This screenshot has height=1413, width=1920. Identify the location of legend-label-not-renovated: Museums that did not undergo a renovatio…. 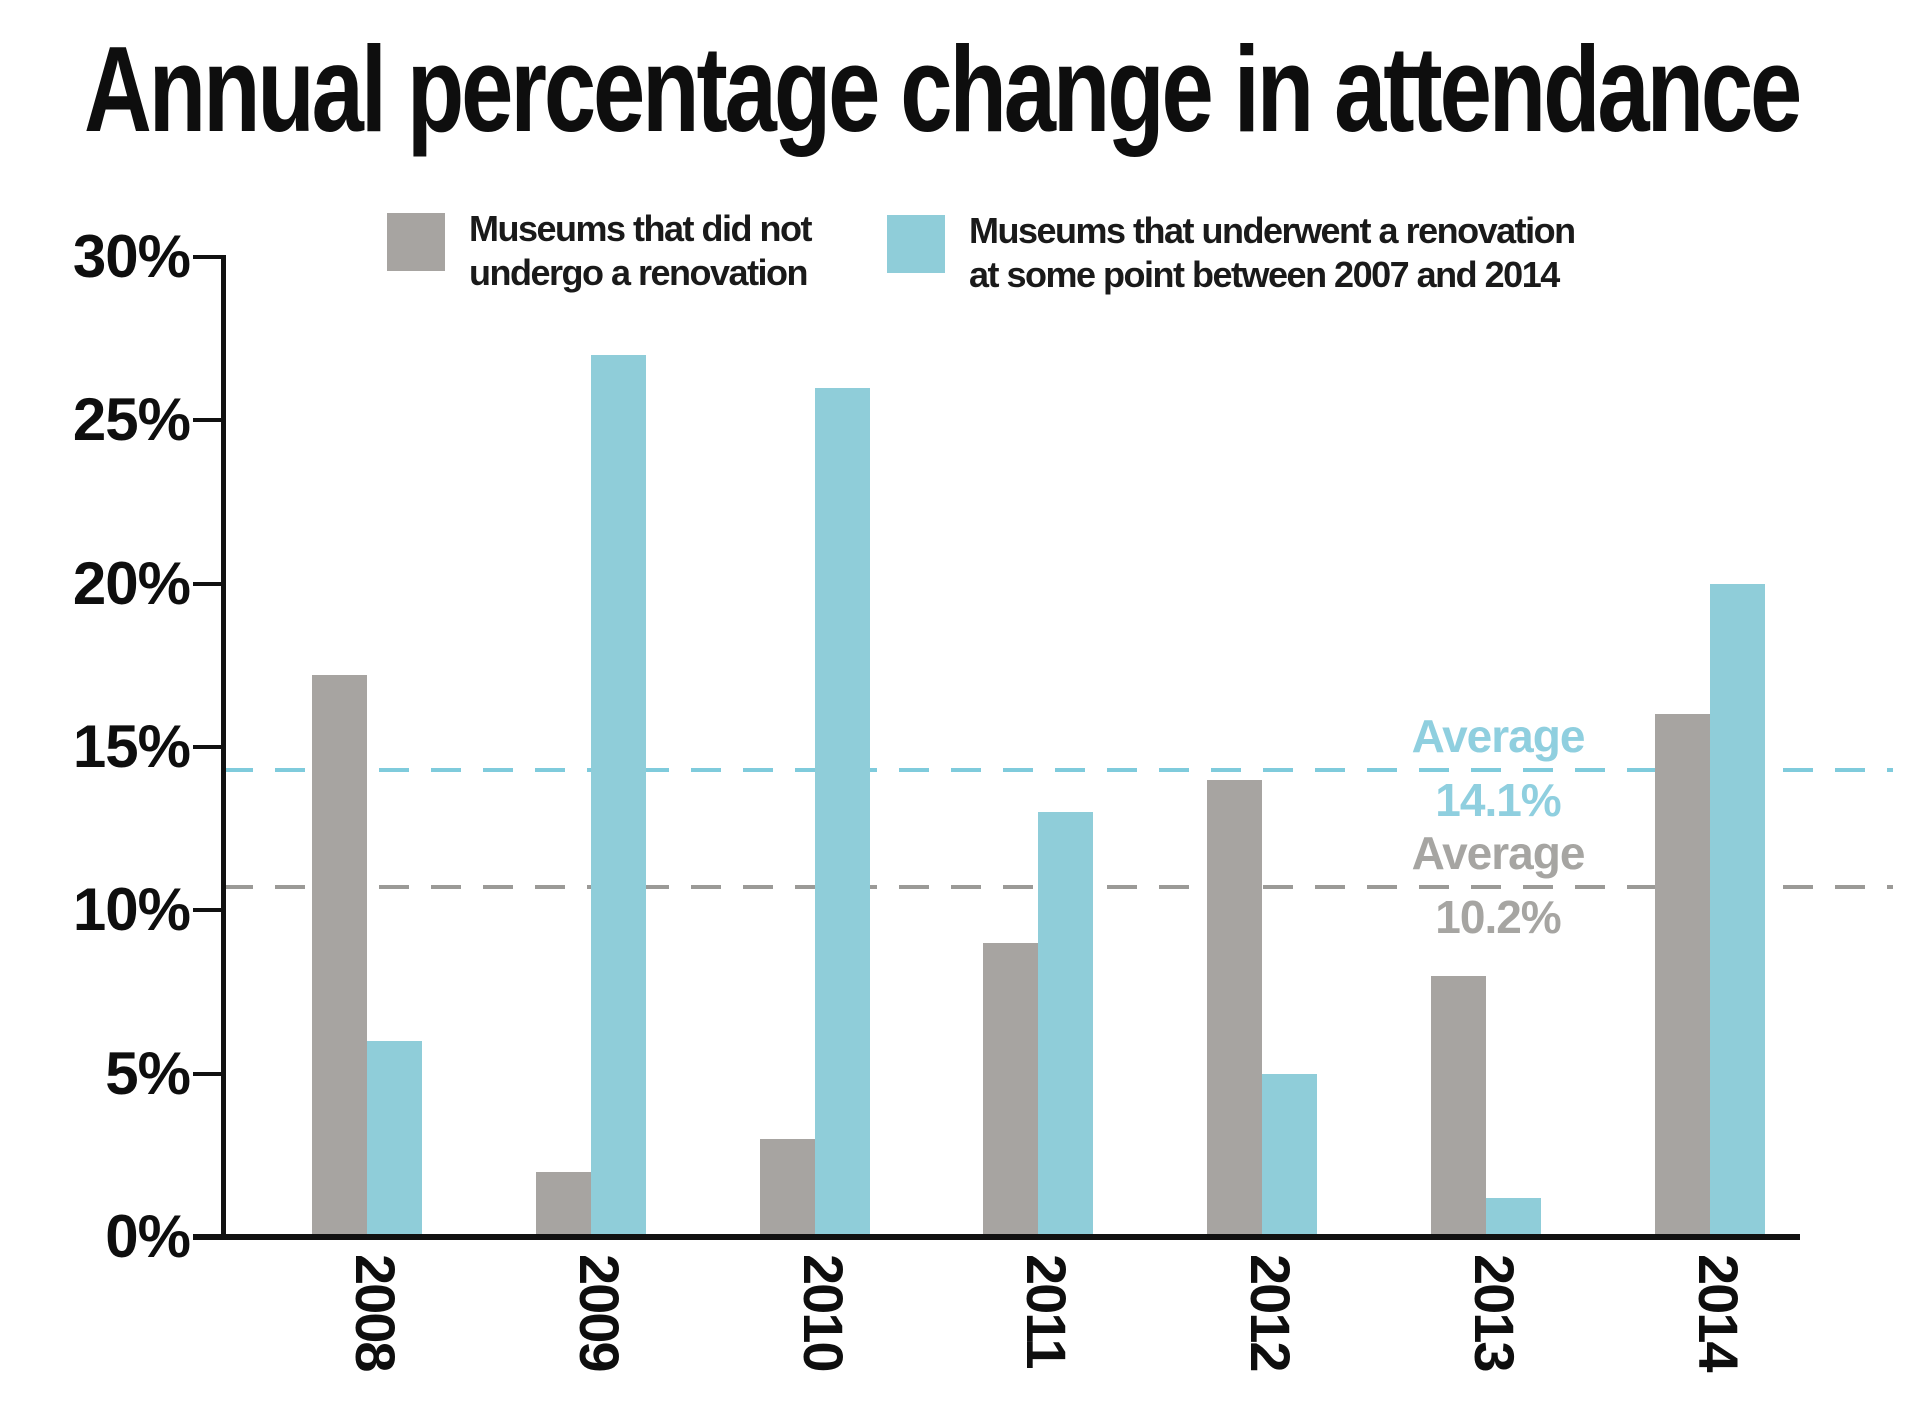
(641, 251).